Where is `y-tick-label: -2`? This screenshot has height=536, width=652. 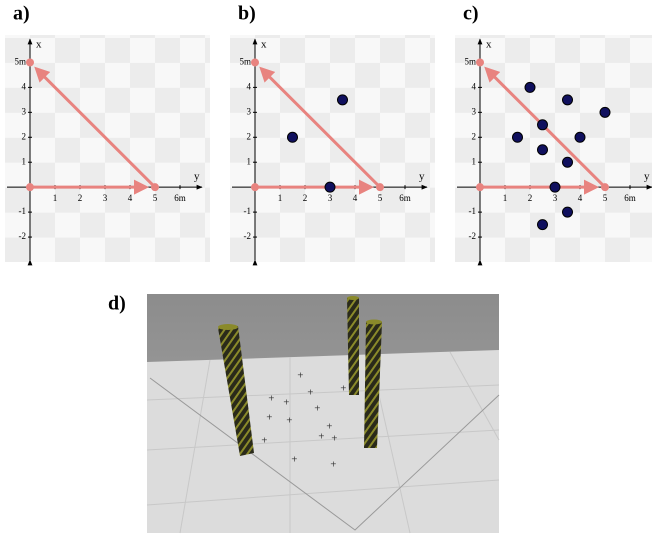 y-tick-label: -2 is located at coordinates (473, 236).